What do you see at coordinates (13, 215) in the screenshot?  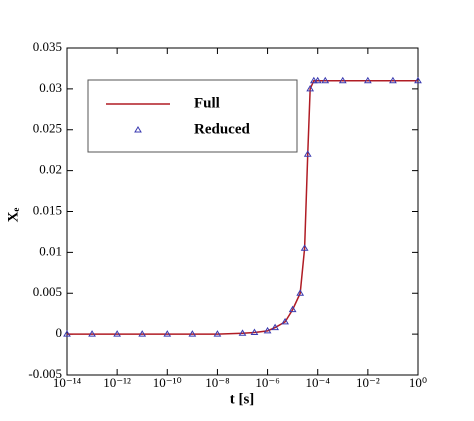 I see `y-axis-label: Xₑ` at bounding box center [13, 215].